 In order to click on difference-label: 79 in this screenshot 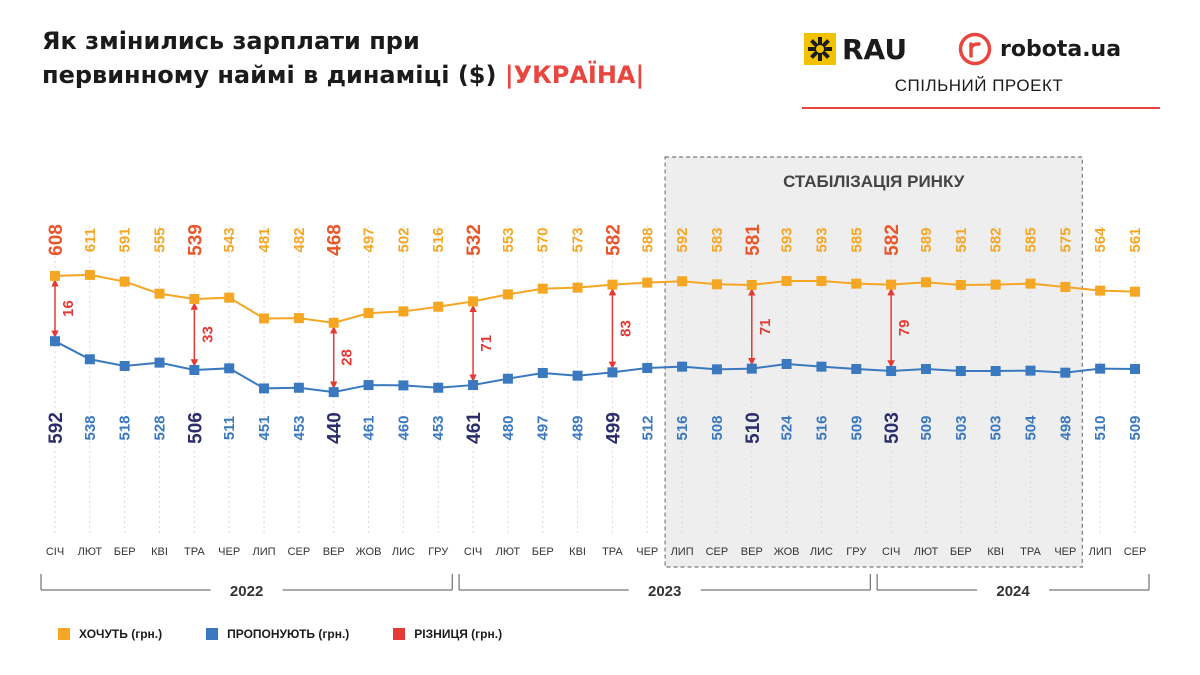, I will do `click(904, 327)`.